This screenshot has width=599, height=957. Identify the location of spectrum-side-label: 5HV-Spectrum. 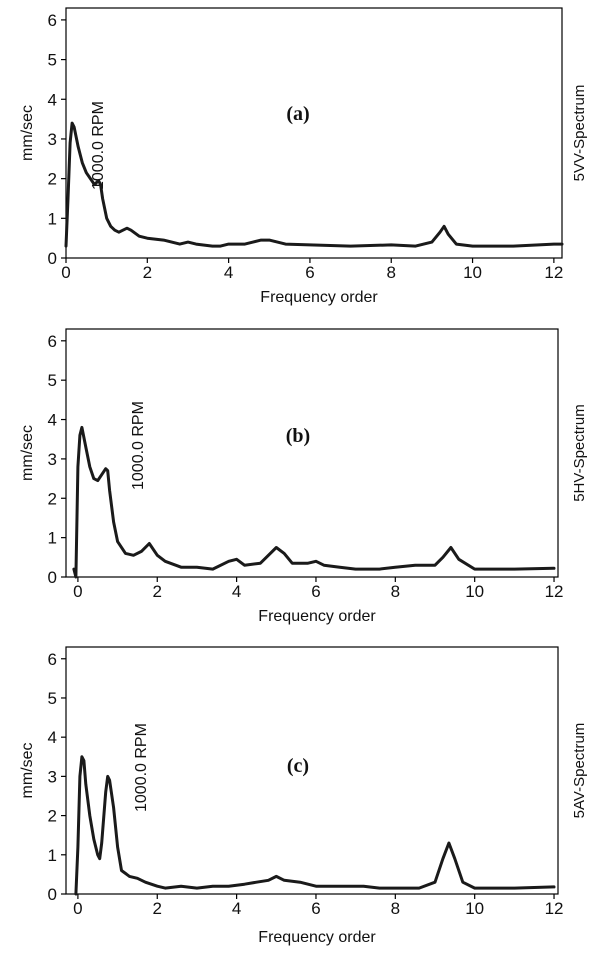
(579, 453).